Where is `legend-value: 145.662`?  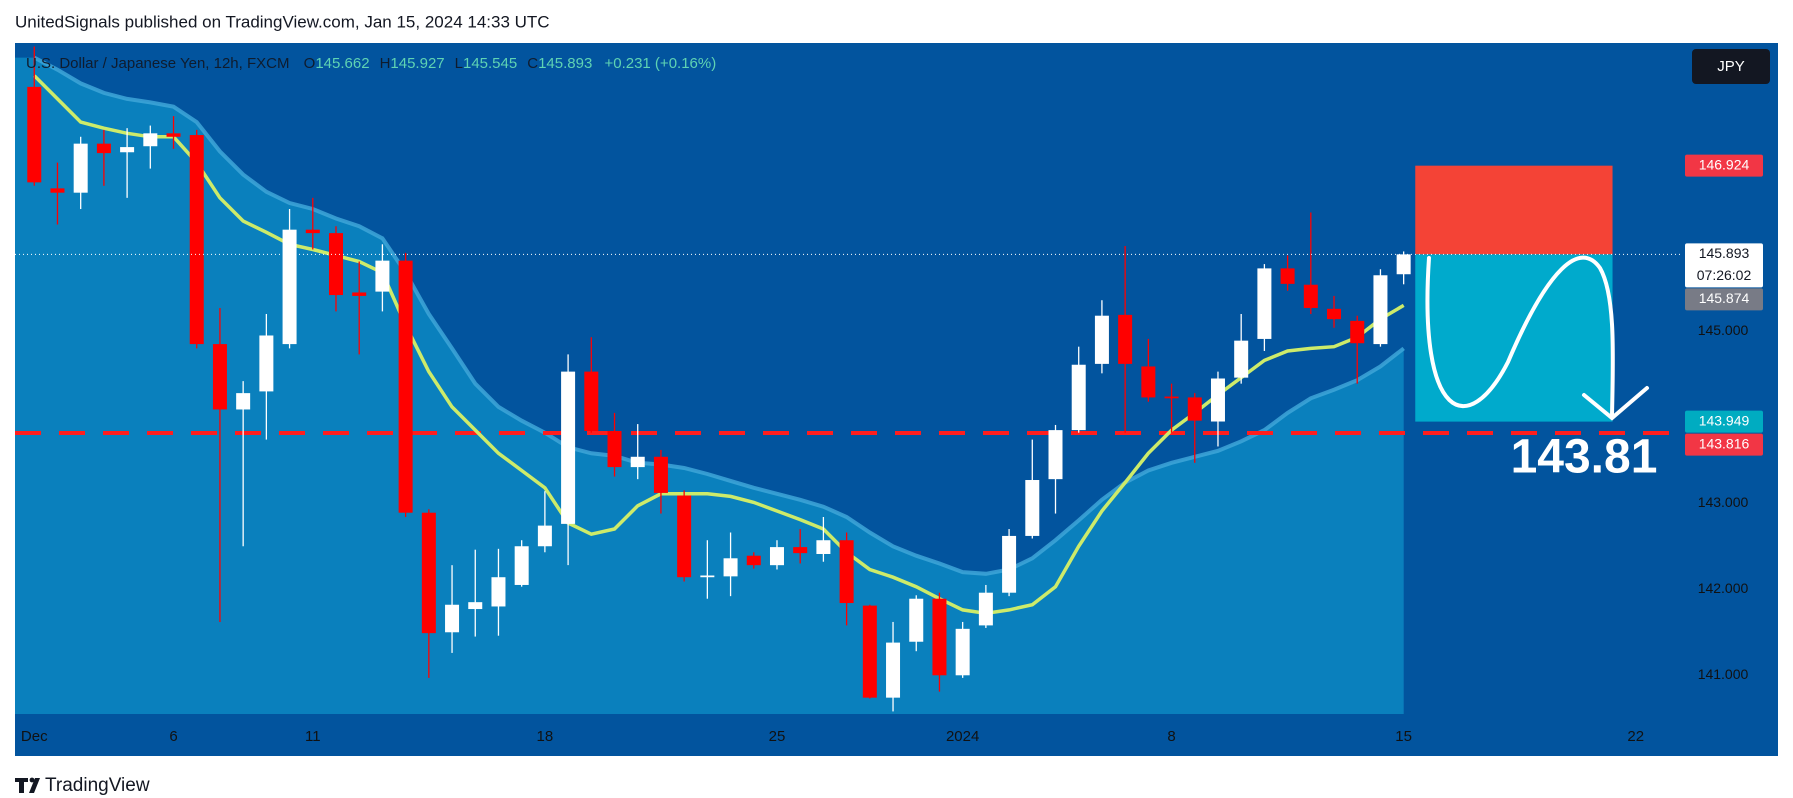
legend-value: 145.662 is located at coordinates (342, 63).